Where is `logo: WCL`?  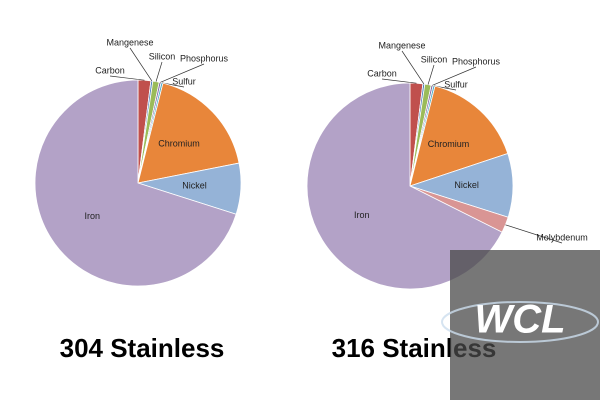
logo: WCL is located at coordinates (519, 320).